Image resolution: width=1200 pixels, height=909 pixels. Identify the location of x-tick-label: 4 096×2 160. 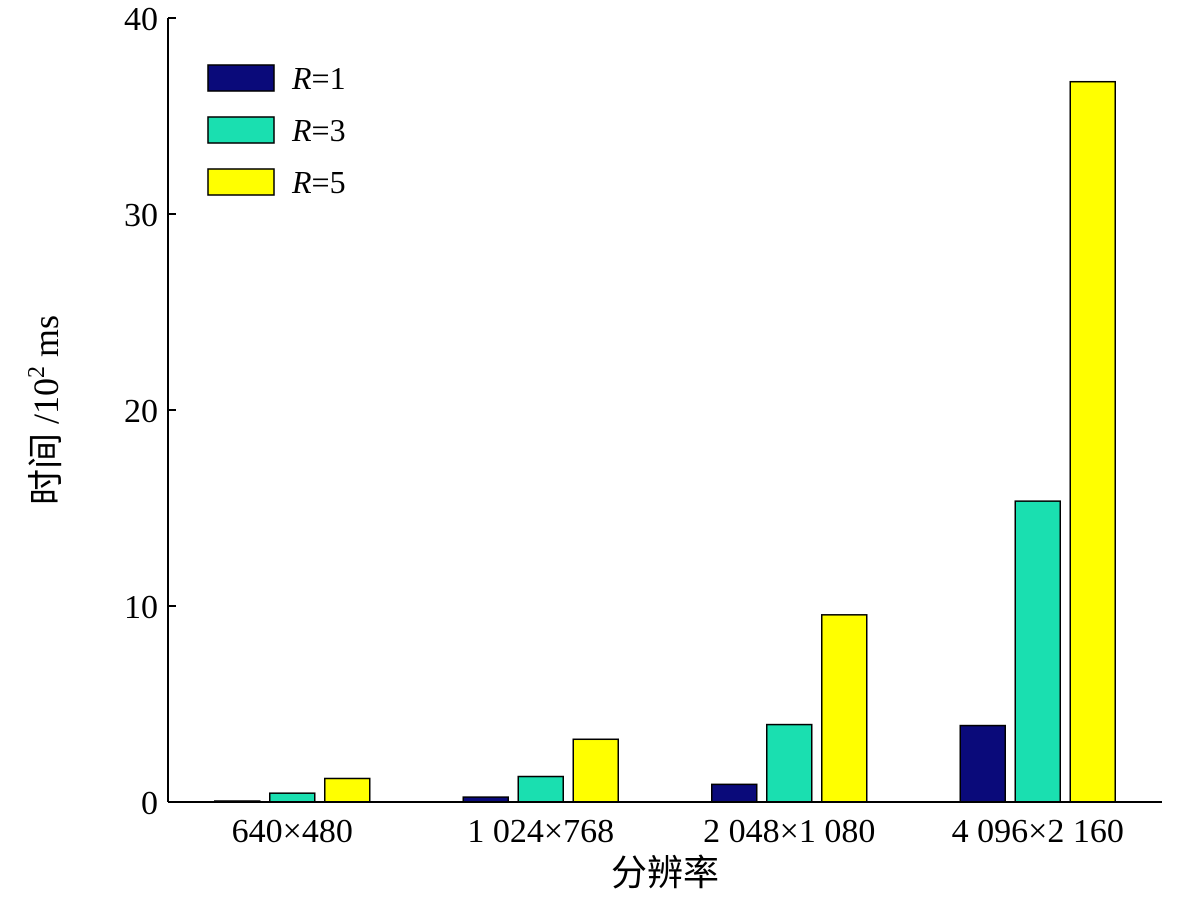
(1038, 831).